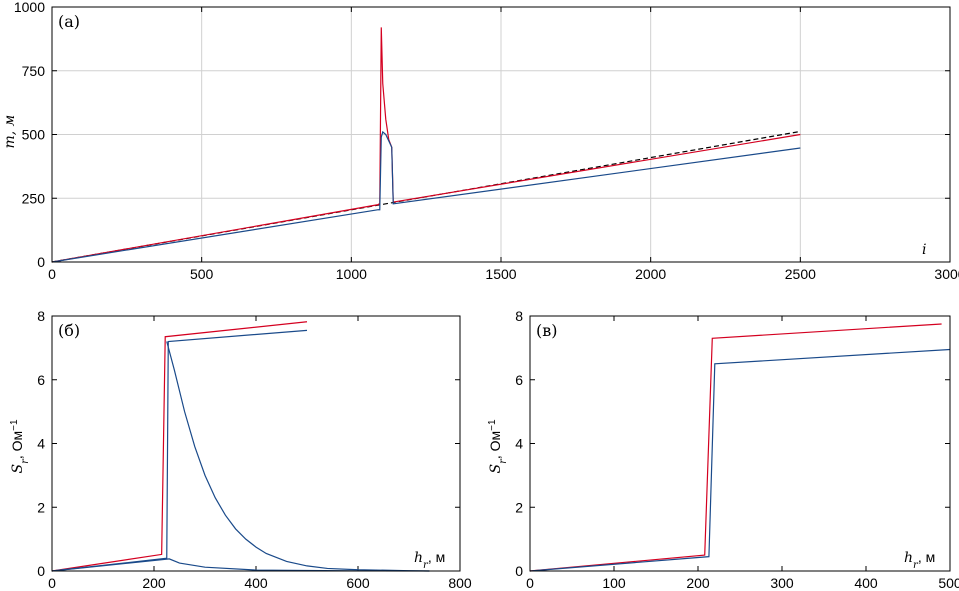  I want to click on x-tick-label: 600, so click(358, 583).